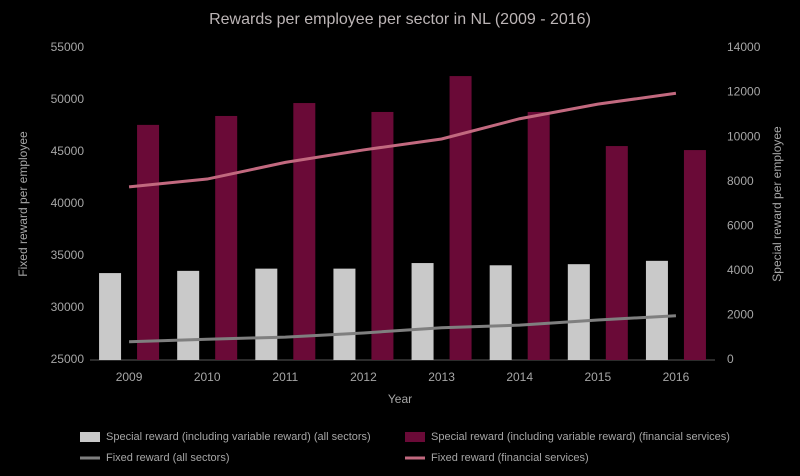 The width and height of the screenshot is (800, 476). I want to click on x-tick-label: 2016, so click(676, 377).